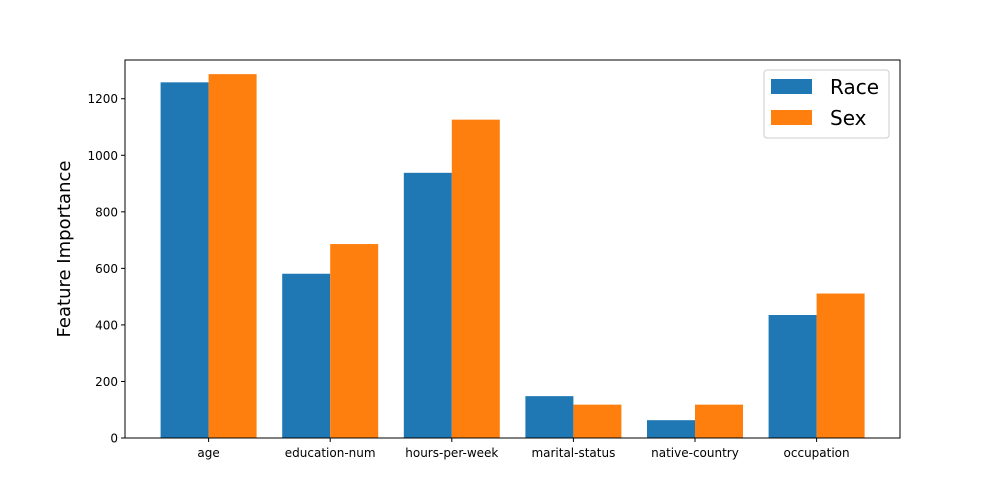 The width and height of the screenshot is (1000, 500). I want to click on legend-swatch-sex, so click(791, 117).